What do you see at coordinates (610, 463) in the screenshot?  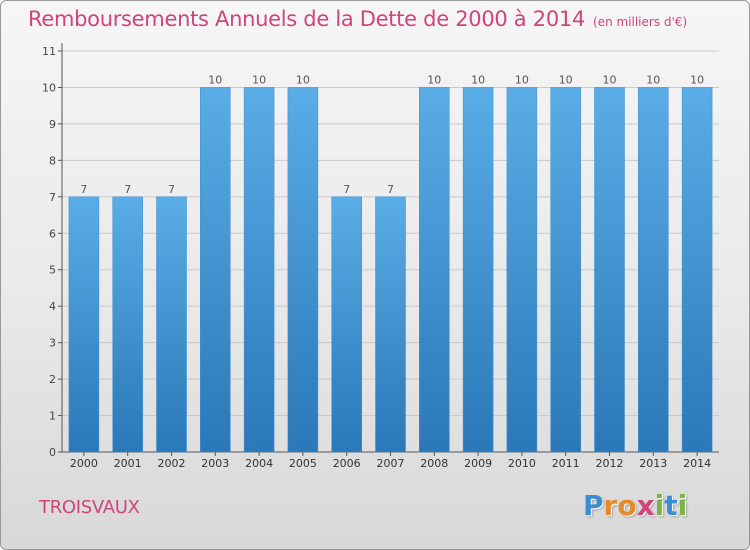 I see `x-tick-label: 2012` at bounding box center [610, 463].